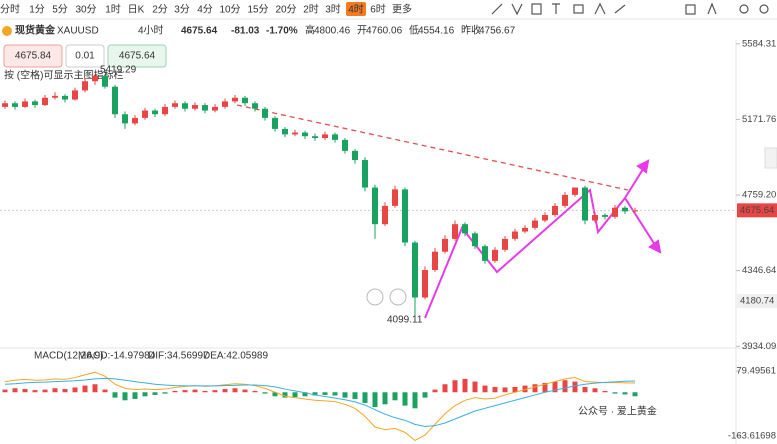 This screenshot has width=777, height=444. I want to click on timeframe-tab: 6时, so click(378, 10).